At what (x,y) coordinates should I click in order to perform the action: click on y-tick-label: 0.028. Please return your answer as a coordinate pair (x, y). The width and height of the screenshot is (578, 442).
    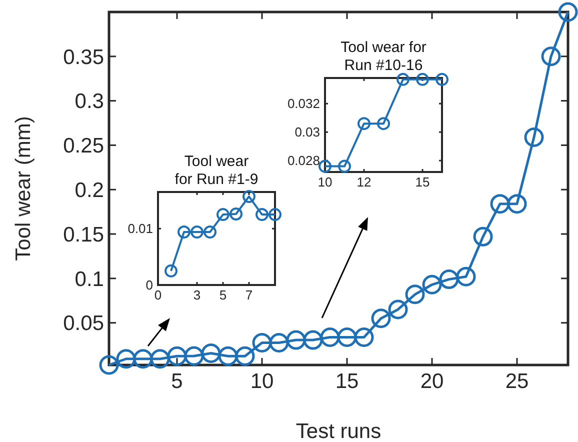
    Looking at the image, I should click on (303, 160).